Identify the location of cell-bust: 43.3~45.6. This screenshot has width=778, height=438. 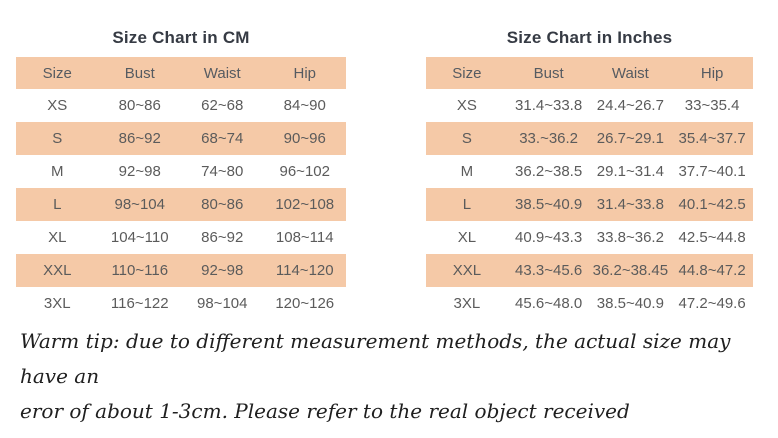
(549, 270).